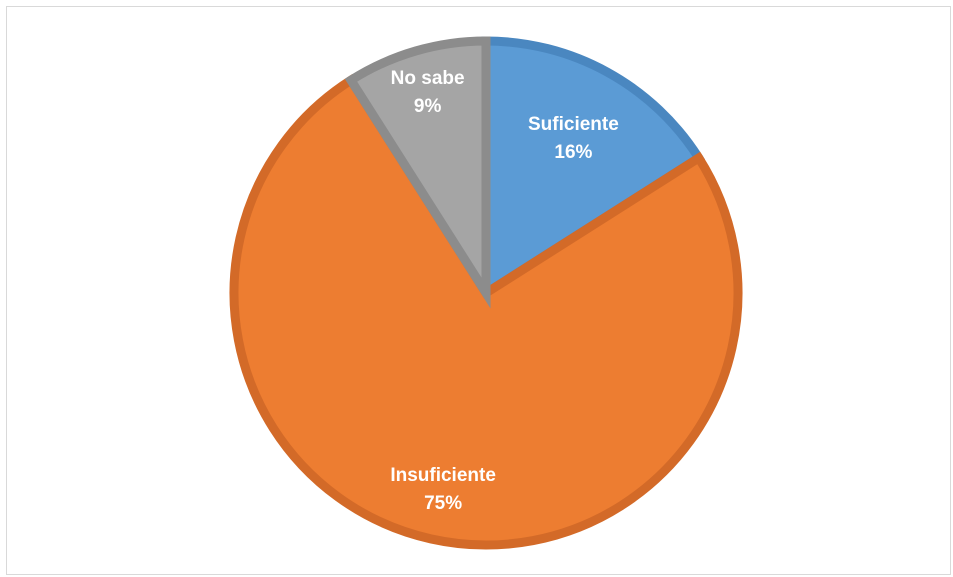 This screenshot has height=577, width=953. I want to click on slice-percent-label: 9%, so click(428, 106).